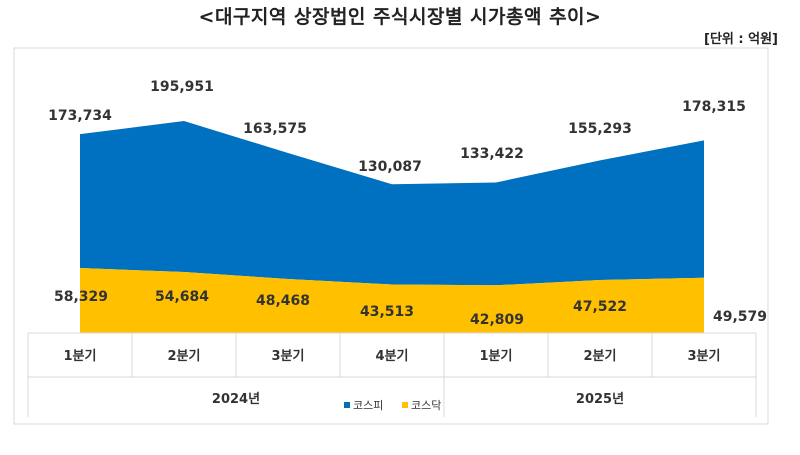 The image size is (800, 455). What do you see at coordinates (392, 356) in the screenshot?
I see `x-tick-label: 4분기` at bounding box center [392, 356].